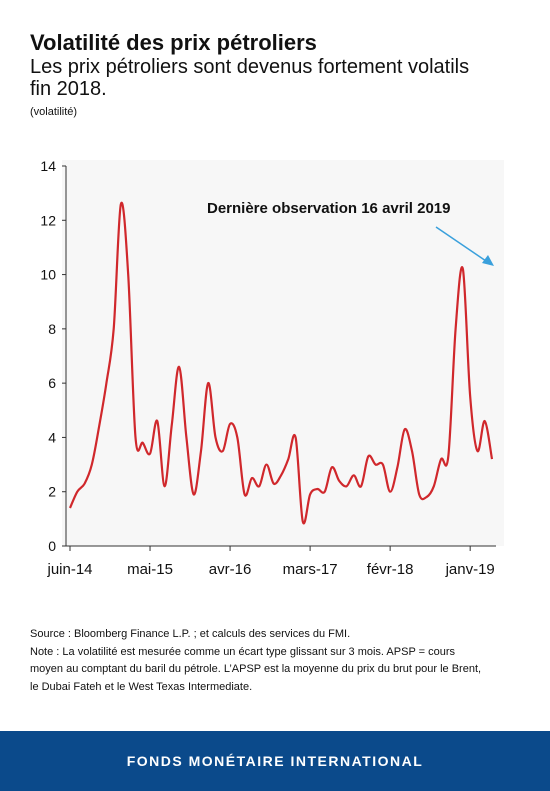 The height and width of the screenshot is (791, 550). Describe the element at coordinates (470, 569) in the screenshot. I see `x-tick-label: janv-19` at that location.